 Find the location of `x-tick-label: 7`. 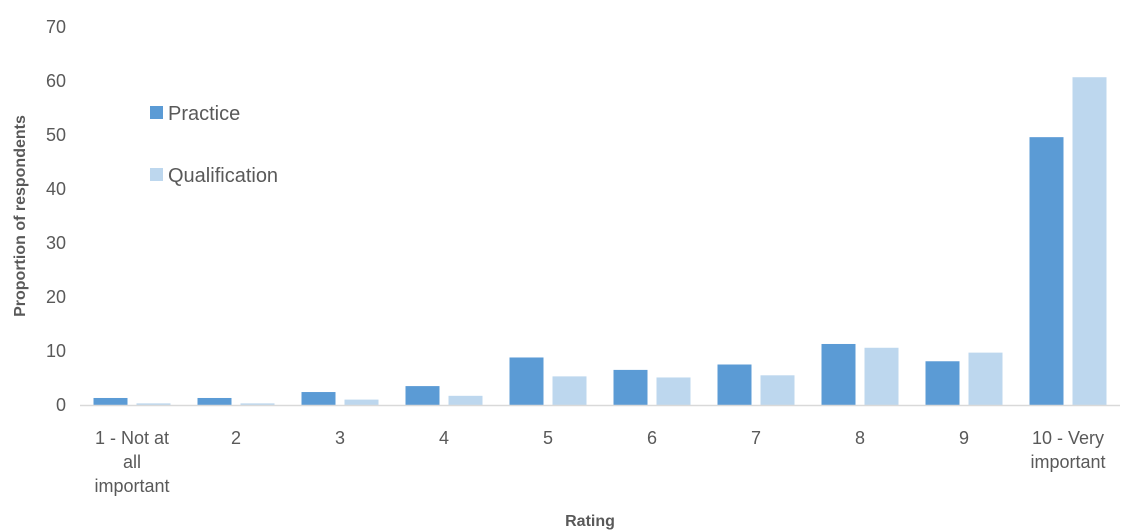

x-tick-label: 7 is located at coordinates (756, 438).